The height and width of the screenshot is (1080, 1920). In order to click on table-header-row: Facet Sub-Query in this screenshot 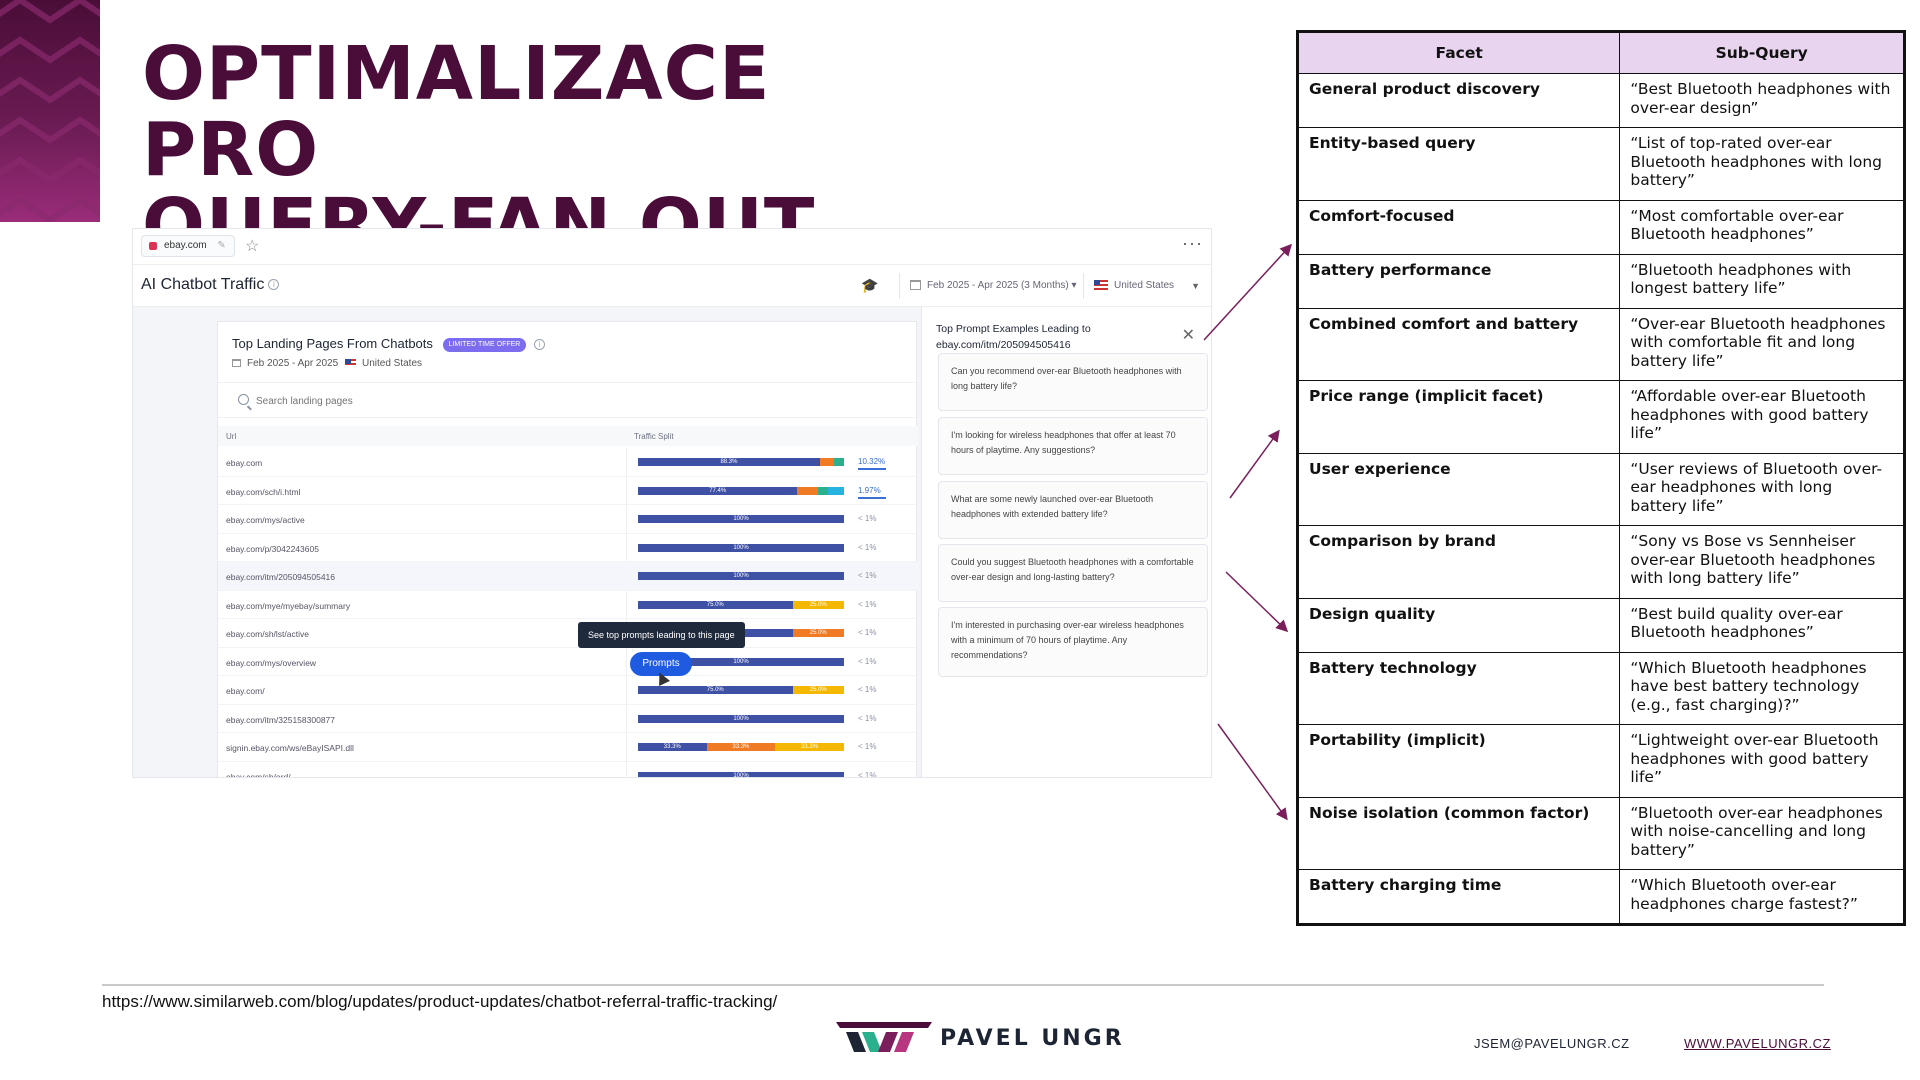, I will do `click(1600, 52)`.